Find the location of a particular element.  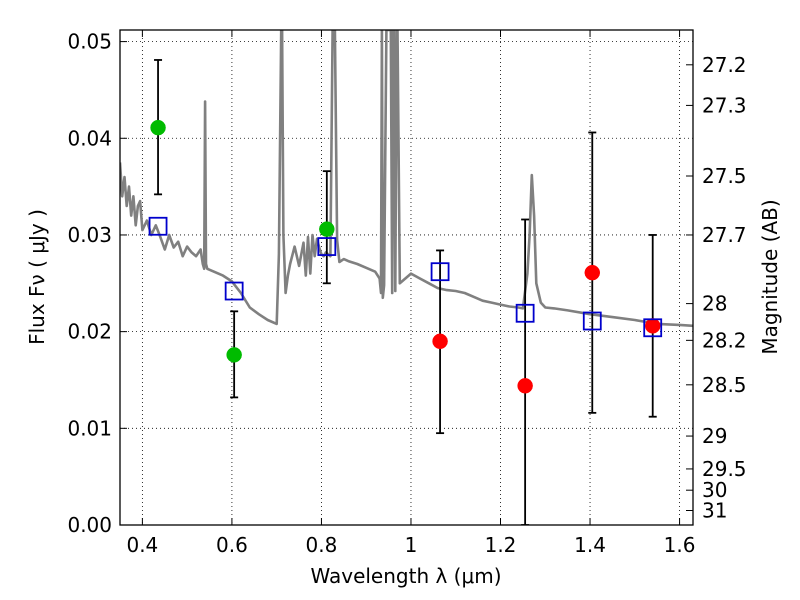

y2-tick-label: 28.5 is located at coordinates (724, 385).